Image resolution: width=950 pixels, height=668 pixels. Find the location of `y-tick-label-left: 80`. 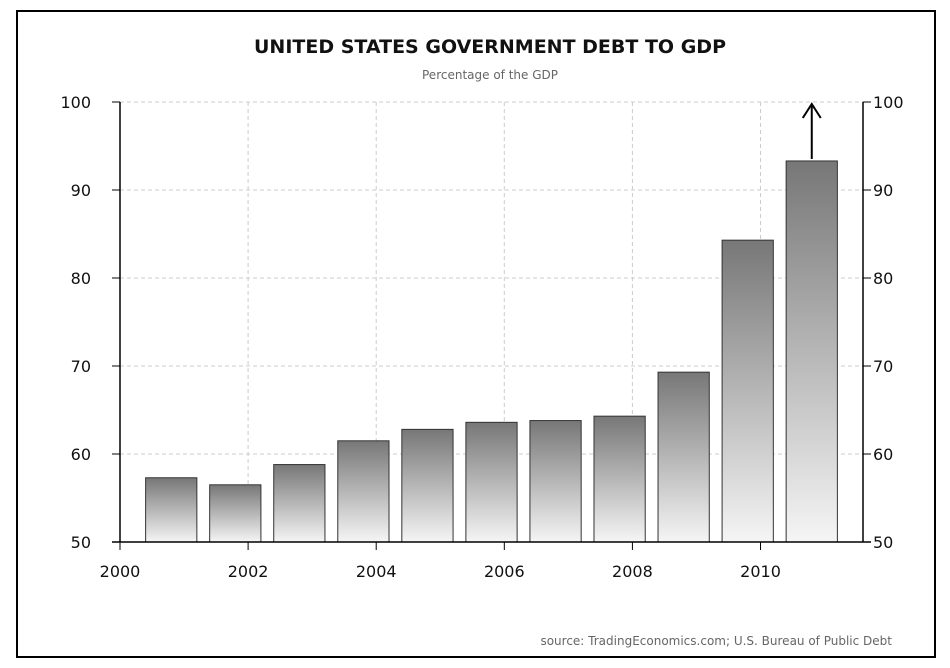

y-tick-label-left: 80 is located at coordinates (81, 278).